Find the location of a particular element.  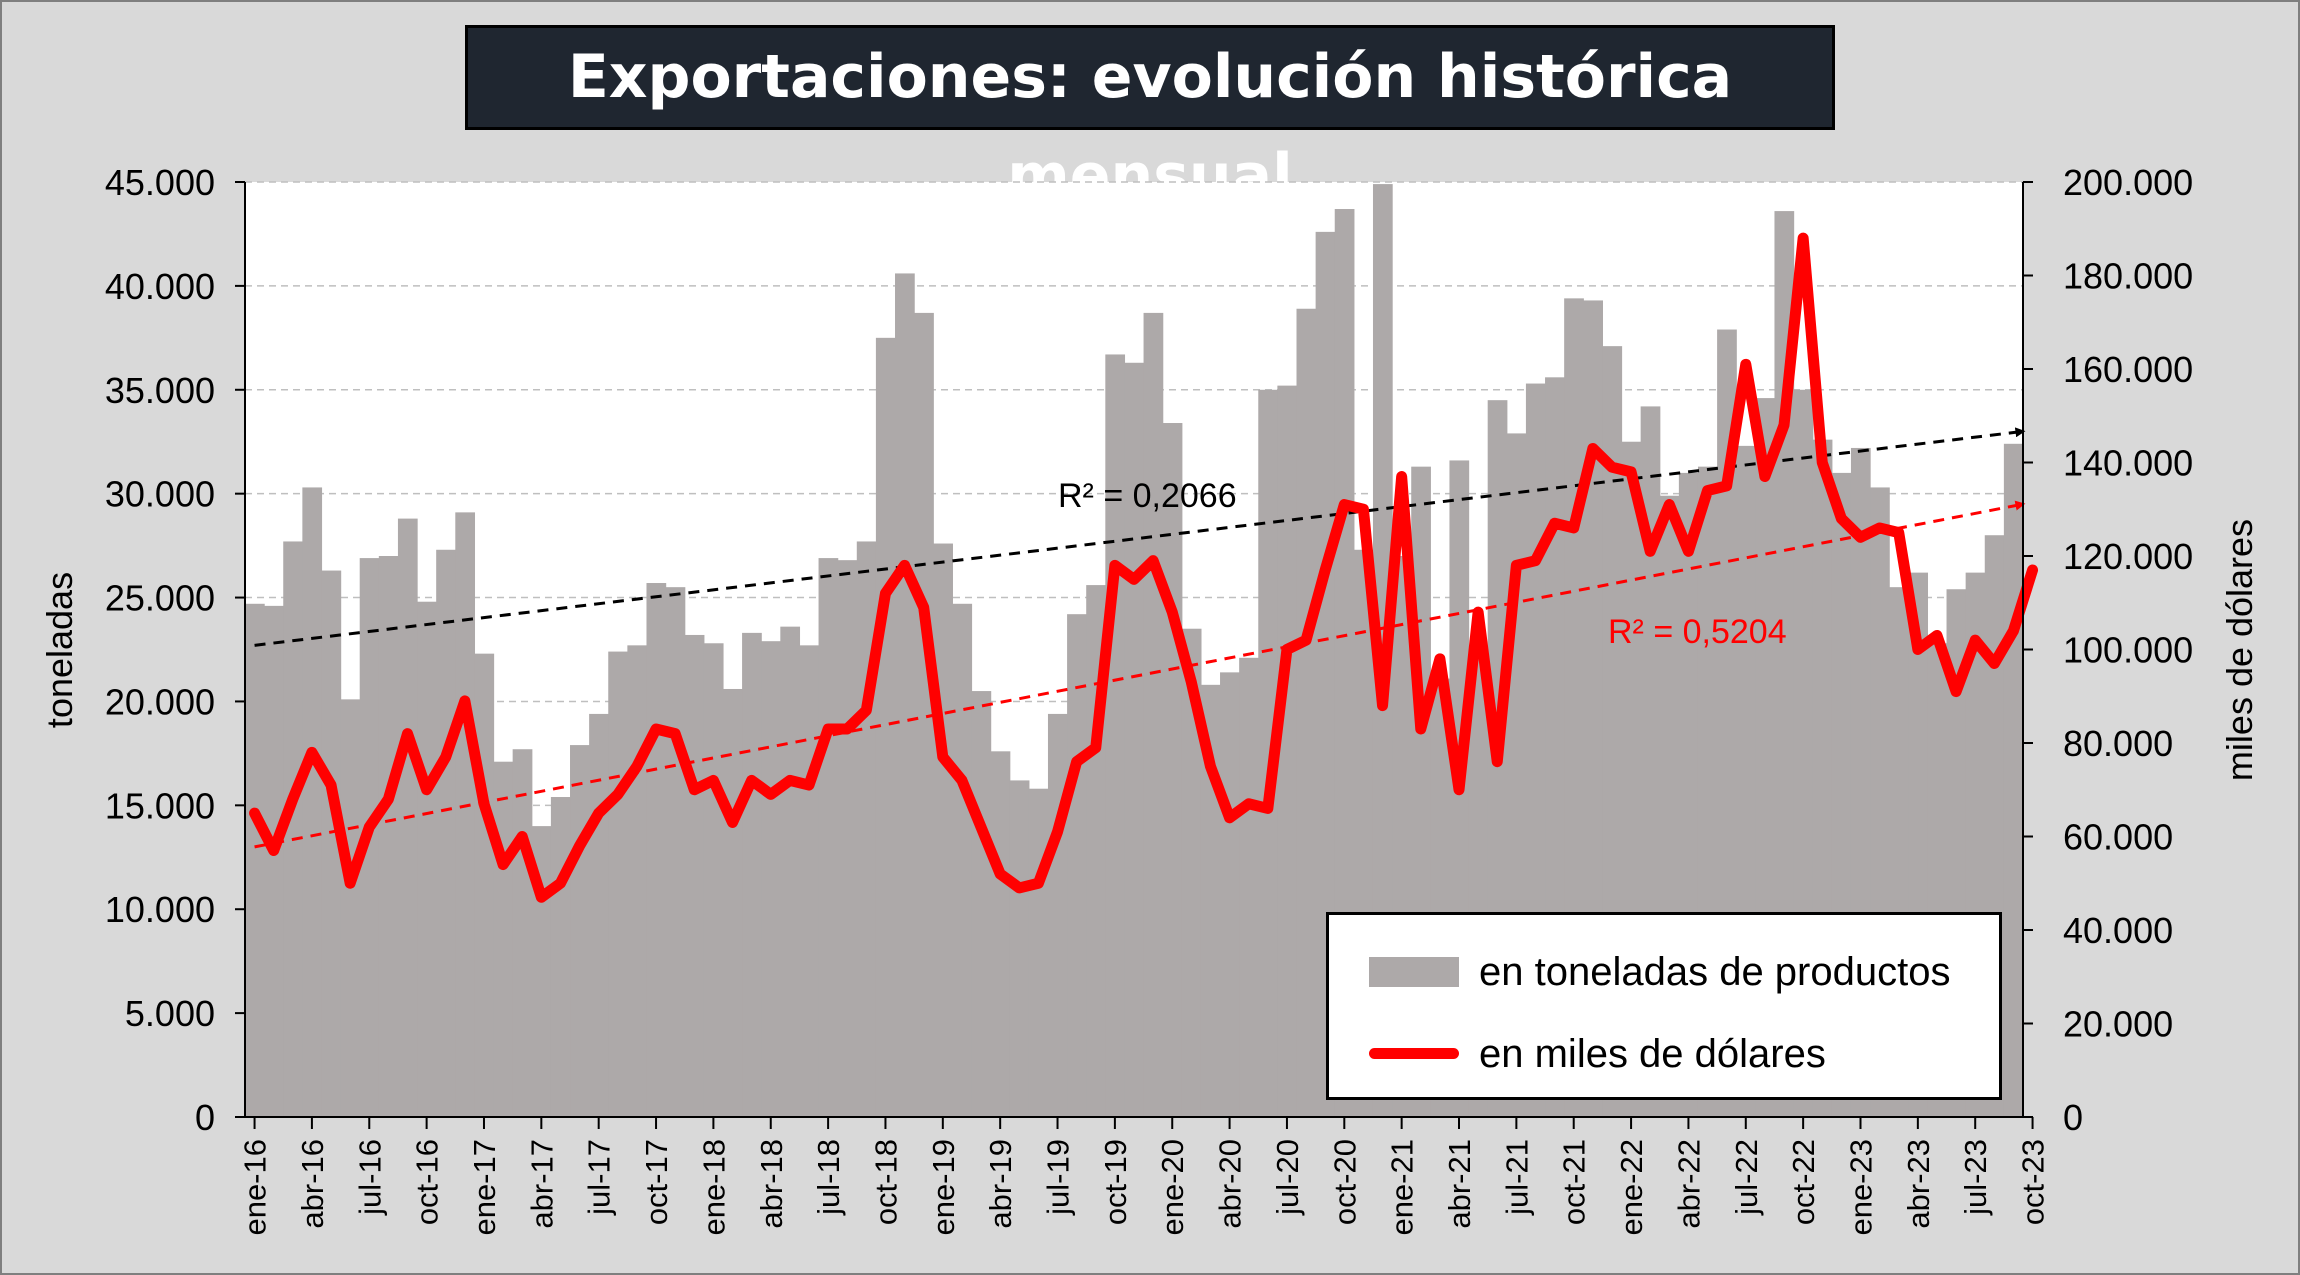

x-tick-label: abr-18 is located at coordinates (771, 1184).